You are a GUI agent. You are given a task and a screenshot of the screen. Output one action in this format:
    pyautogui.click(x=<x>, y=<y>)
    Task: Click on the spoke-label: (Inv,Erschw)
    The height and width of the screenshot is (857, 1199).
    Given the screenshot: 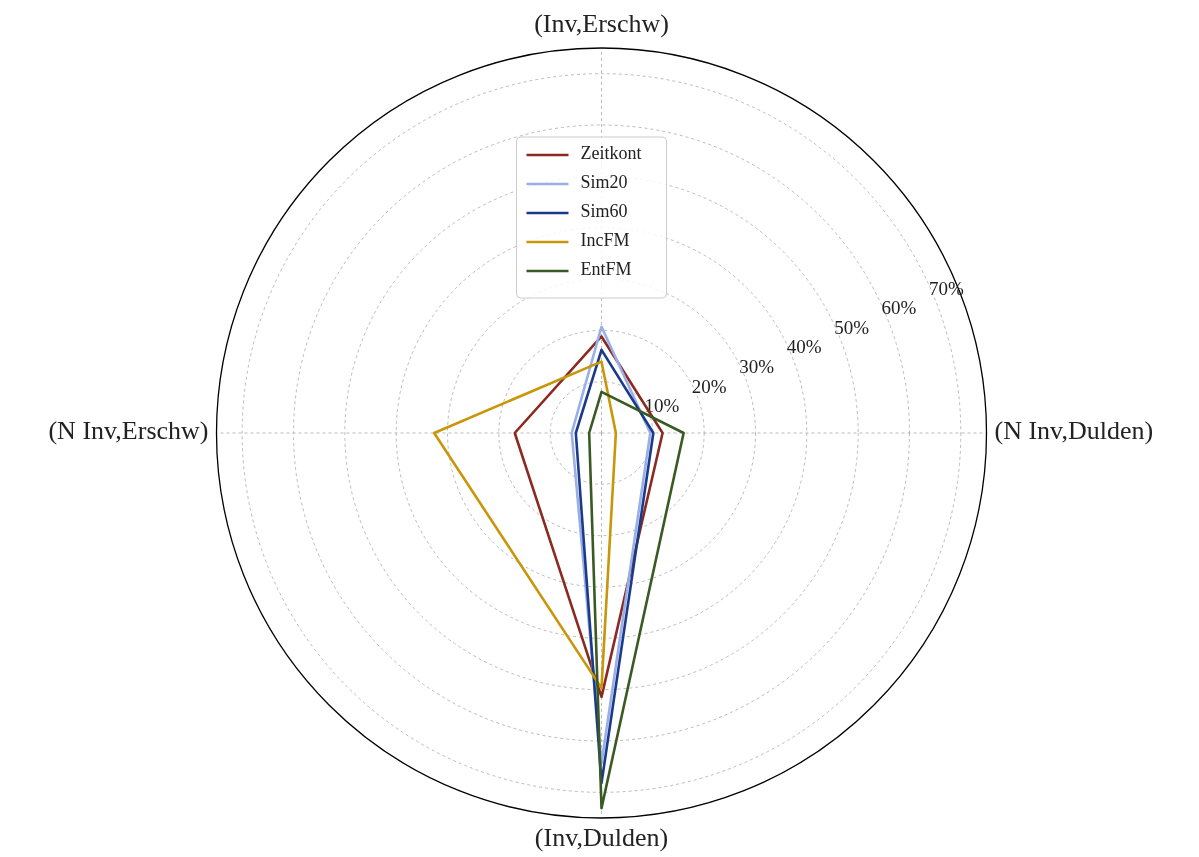 What is the action you would take?
    pyautogui.click(x=601, y=23)
    